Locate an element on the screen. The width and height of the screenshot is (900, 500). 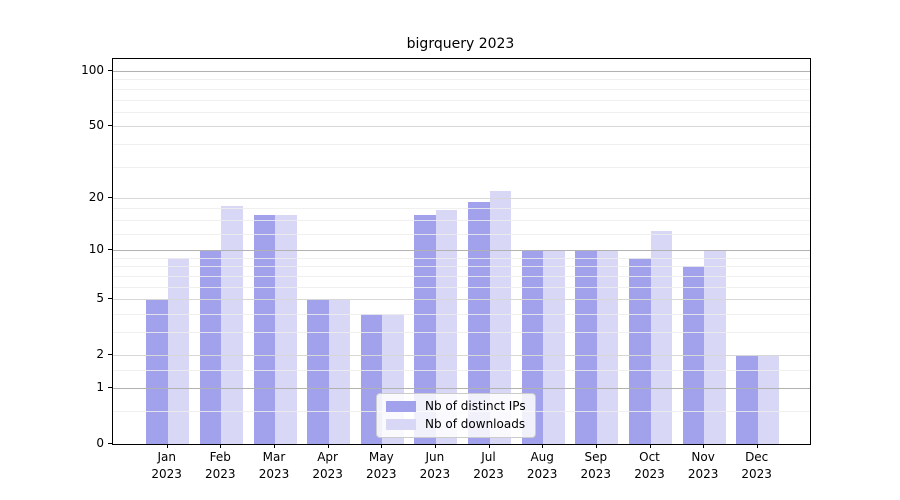
bar-distinct-ips-jan is located at coordinates (157, 371).